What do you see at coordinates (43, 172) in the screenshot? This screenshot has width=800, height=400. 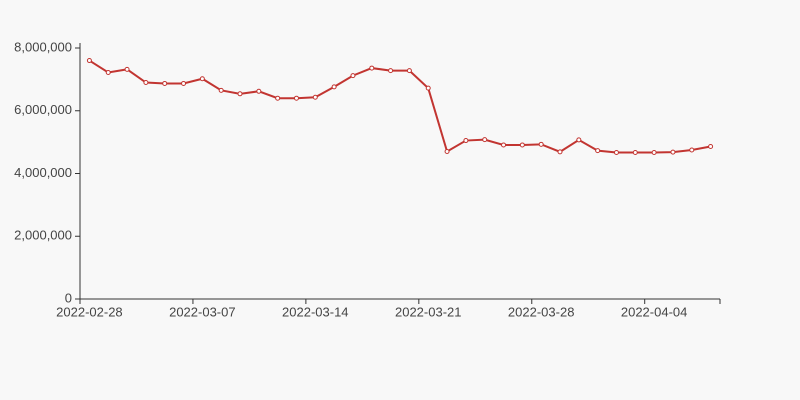 I see `y-tick-label: 4,000,000` at bounding box center [43, 172].